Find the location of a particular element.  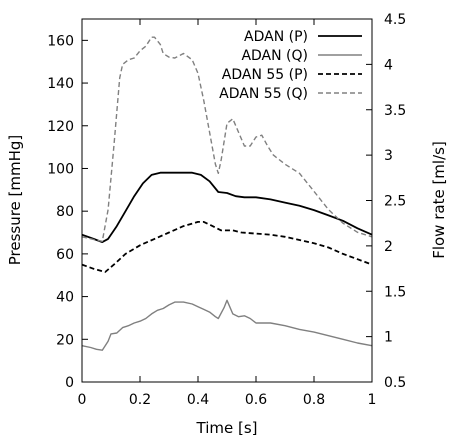

legend-label: ADAN 55 (P) is located at coordinates (265, 75).